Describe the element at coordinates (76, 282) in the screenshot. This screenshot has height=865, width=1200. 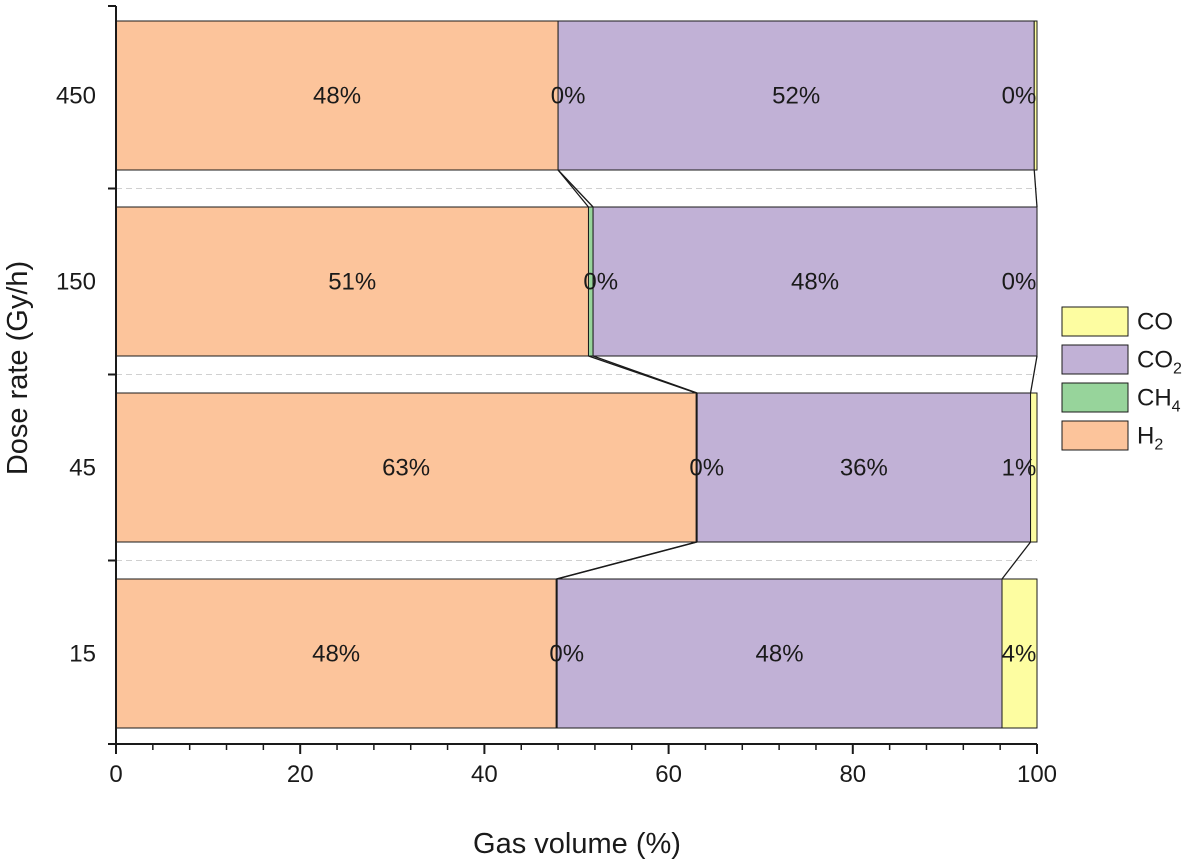
I see `y-tick-label: 150` at that location.